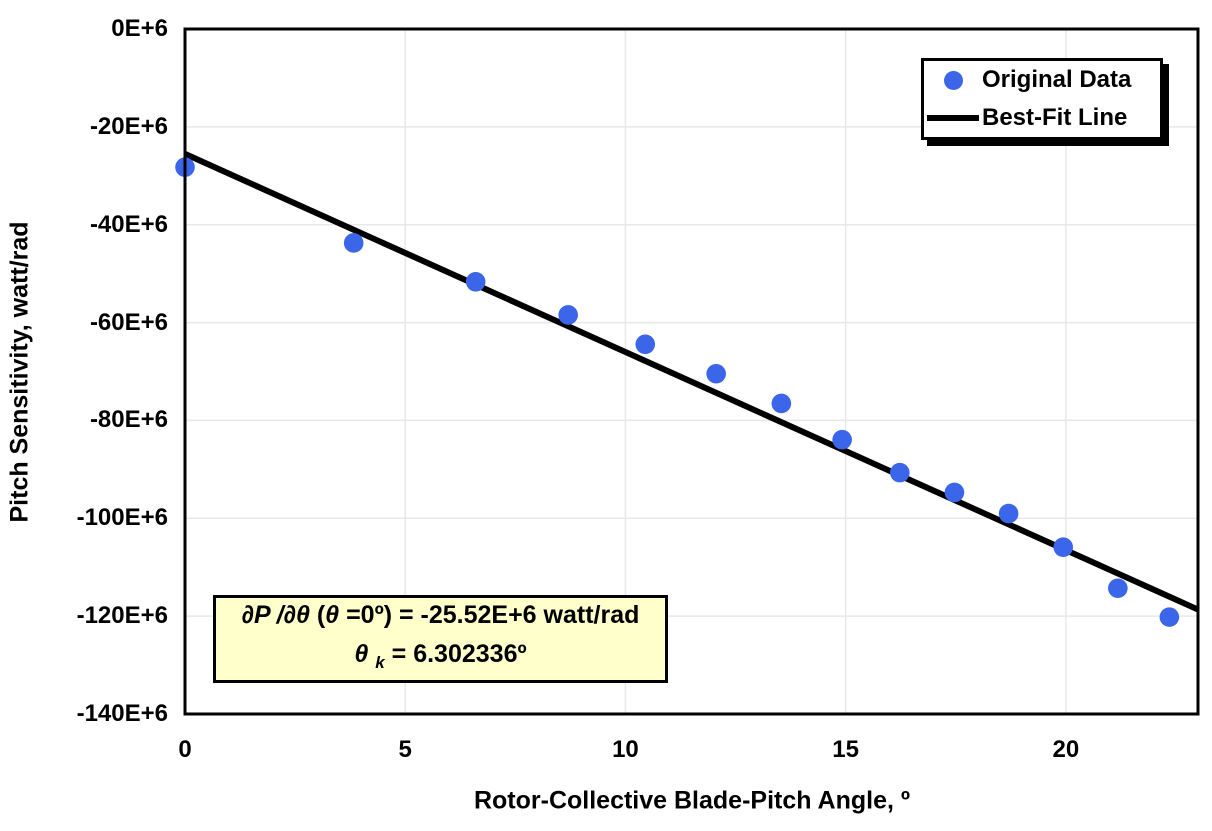  What do you see at coordinates (128, 420) in the screenshot?
I see `y-tick-label: -80E+6` at bounding box center [128, 420].